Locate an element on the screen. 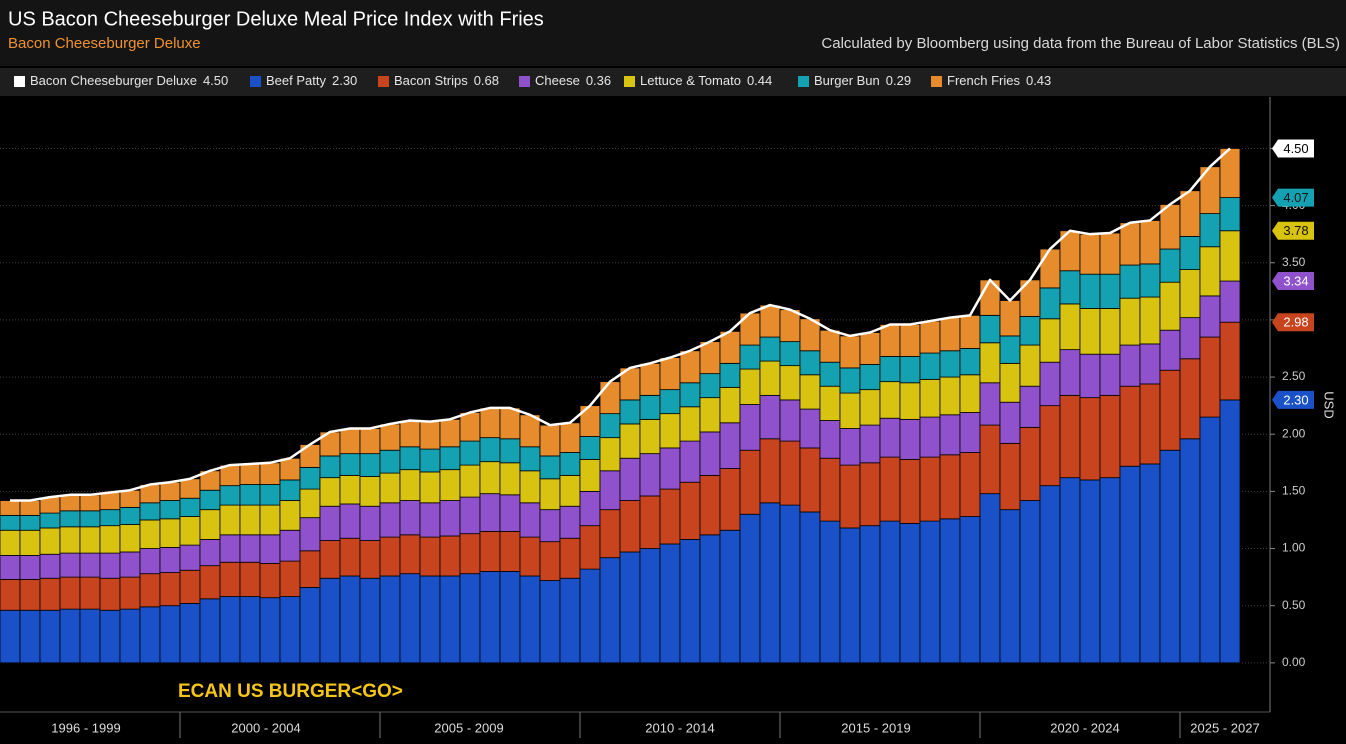 The image size is (1346, 744). legend-label: Bacon Strips 0.68 is located at coordinates (446, 80).